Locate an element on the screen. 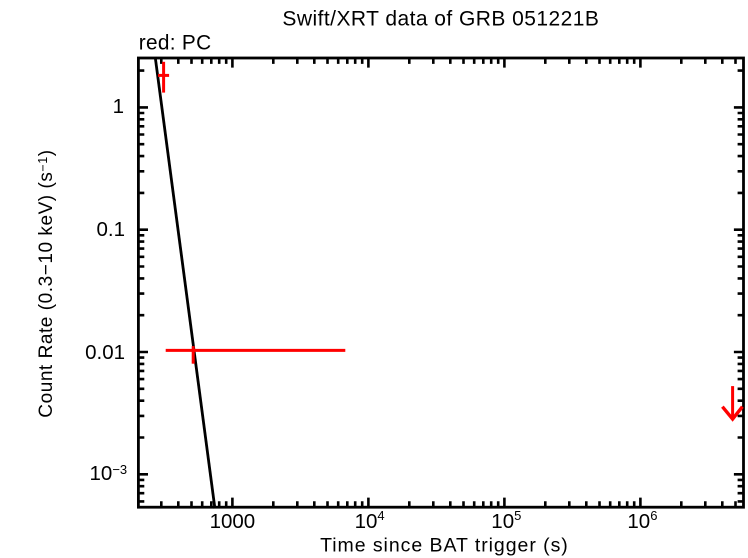 The image size is (748, 558). svg-text: 1000 is located at coordinates (233, 521).